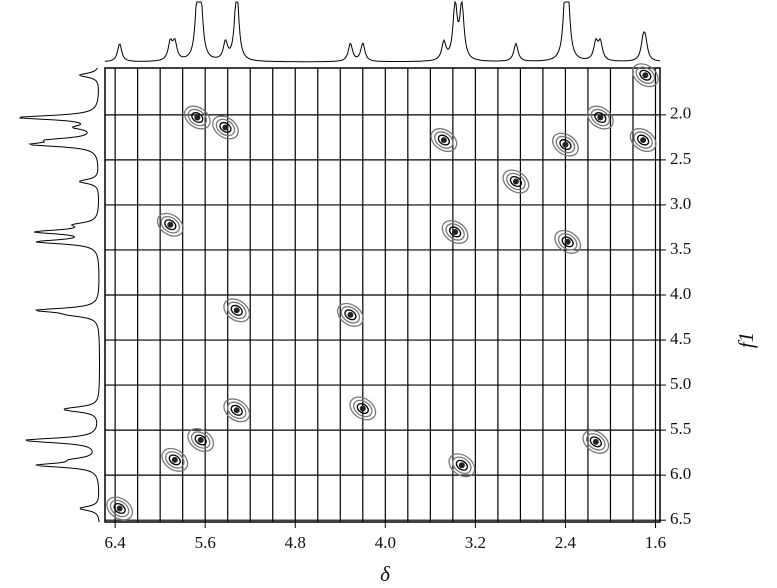 This screenshot has width=777, height=588. What do you see at coordinates (655, 542) in the screenshot?
I see `x-tick-label: 1.6` at bounding box center [655, 542].